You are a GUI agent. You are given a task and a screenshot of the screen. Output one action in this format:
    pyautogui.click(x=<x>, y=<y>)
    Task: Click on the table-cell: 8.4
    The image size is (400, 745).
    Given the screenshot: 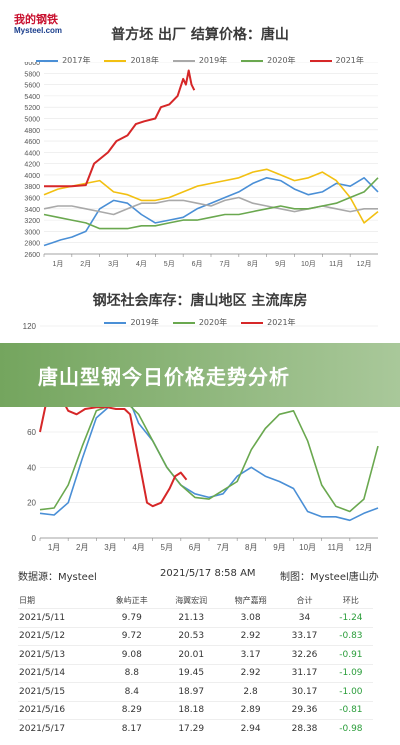 What is the action you would take?
    pyautogui.click(x=132, y=691)
    